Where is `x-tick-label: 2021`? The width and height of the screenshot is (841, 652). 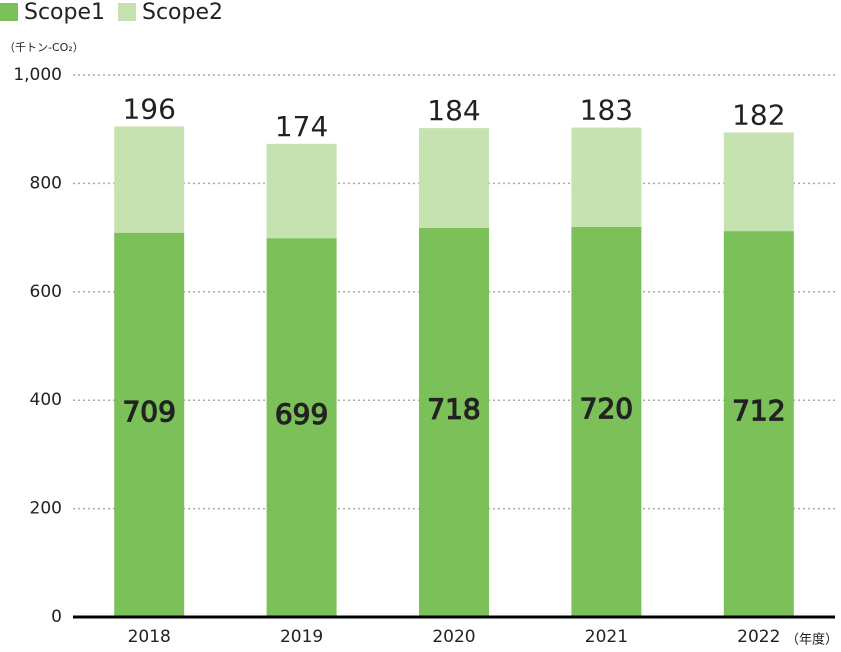
x-tick-label: 2021 is located at coordinates (606, 637).